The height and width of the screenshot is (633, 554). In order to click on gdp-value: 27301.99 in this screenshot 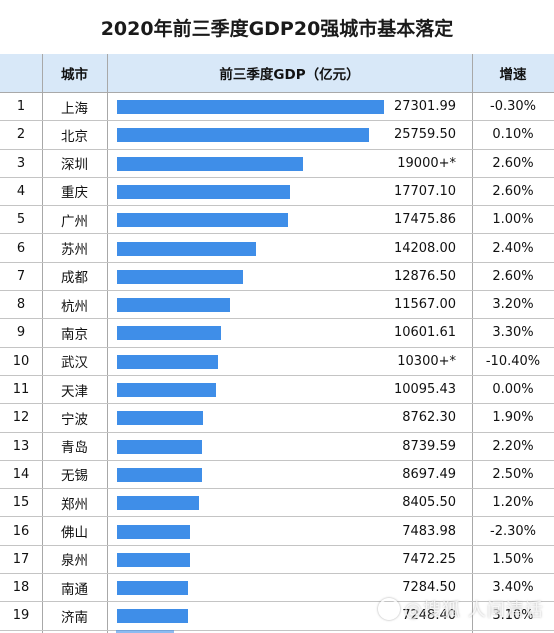, I will do `click(424, 106)`.